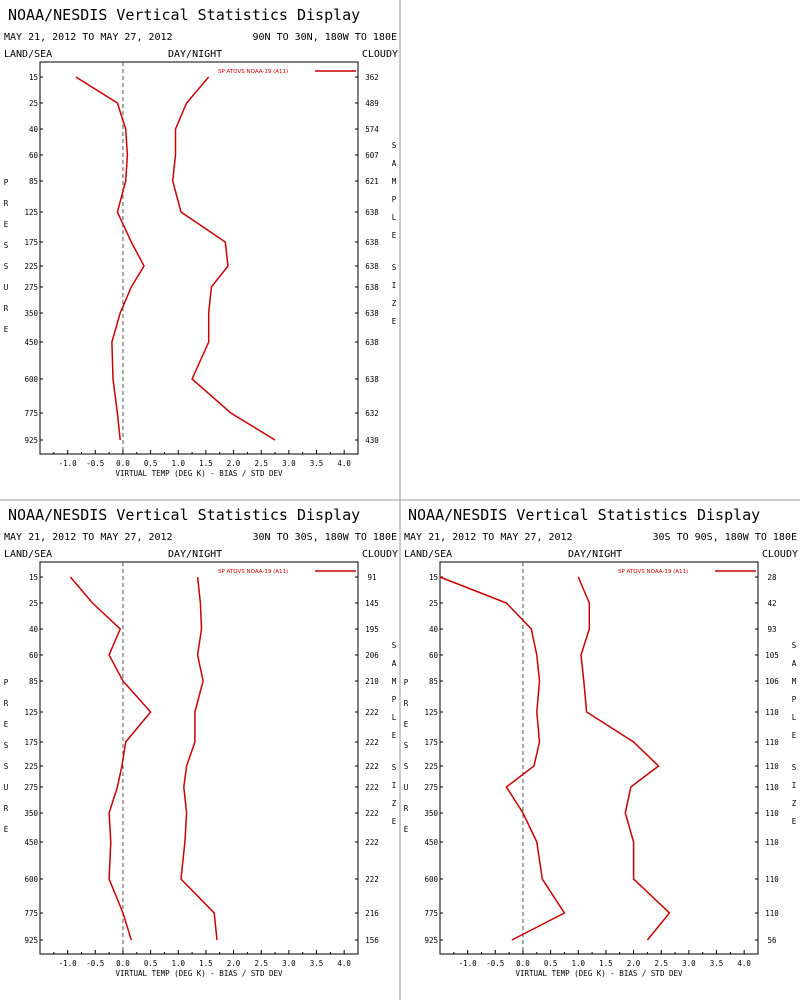 The width and height of the screenshot is (800, 1000). What do you see at coordinates (199, 473) in the screenshot?
I see `x-axis-label: VIRTUAL TEMP (DEG K) - BIAS / STD DEV` at bounding box center [199, 473].